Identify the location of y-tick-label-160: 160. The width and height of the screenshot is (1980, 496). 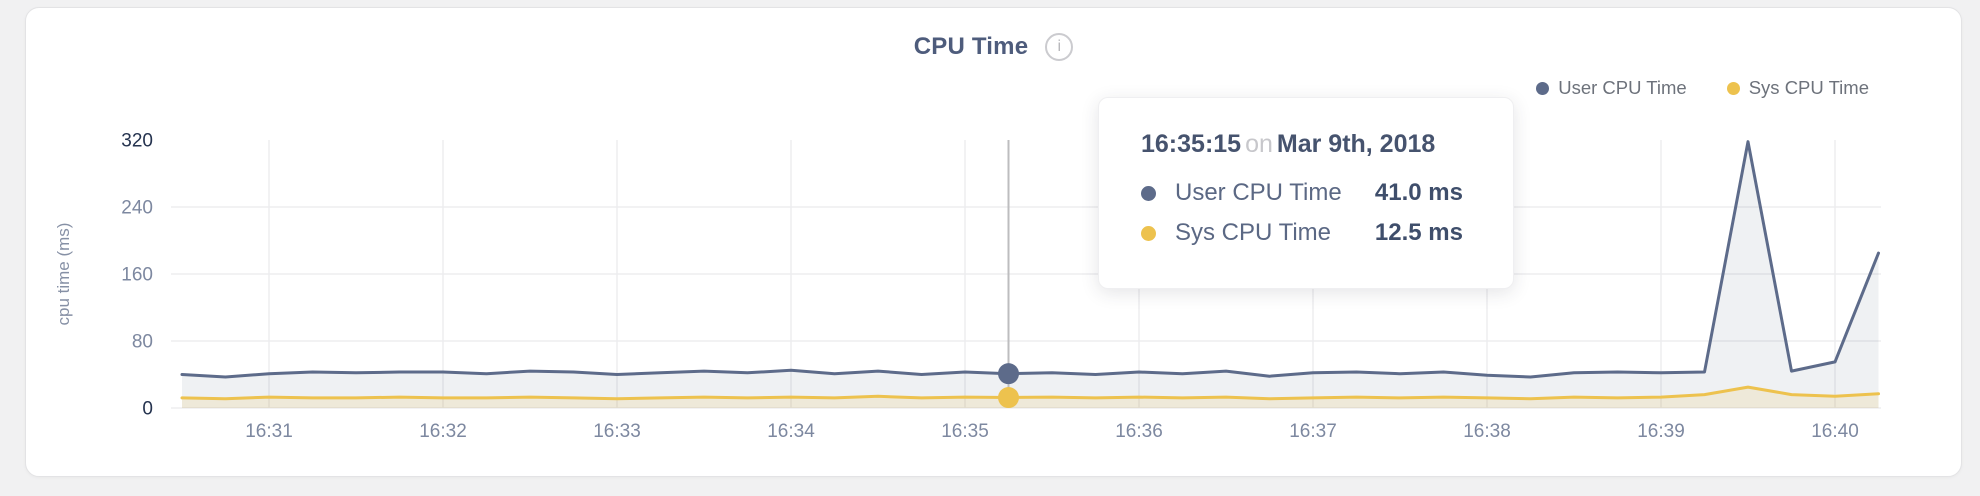
(137, 275).